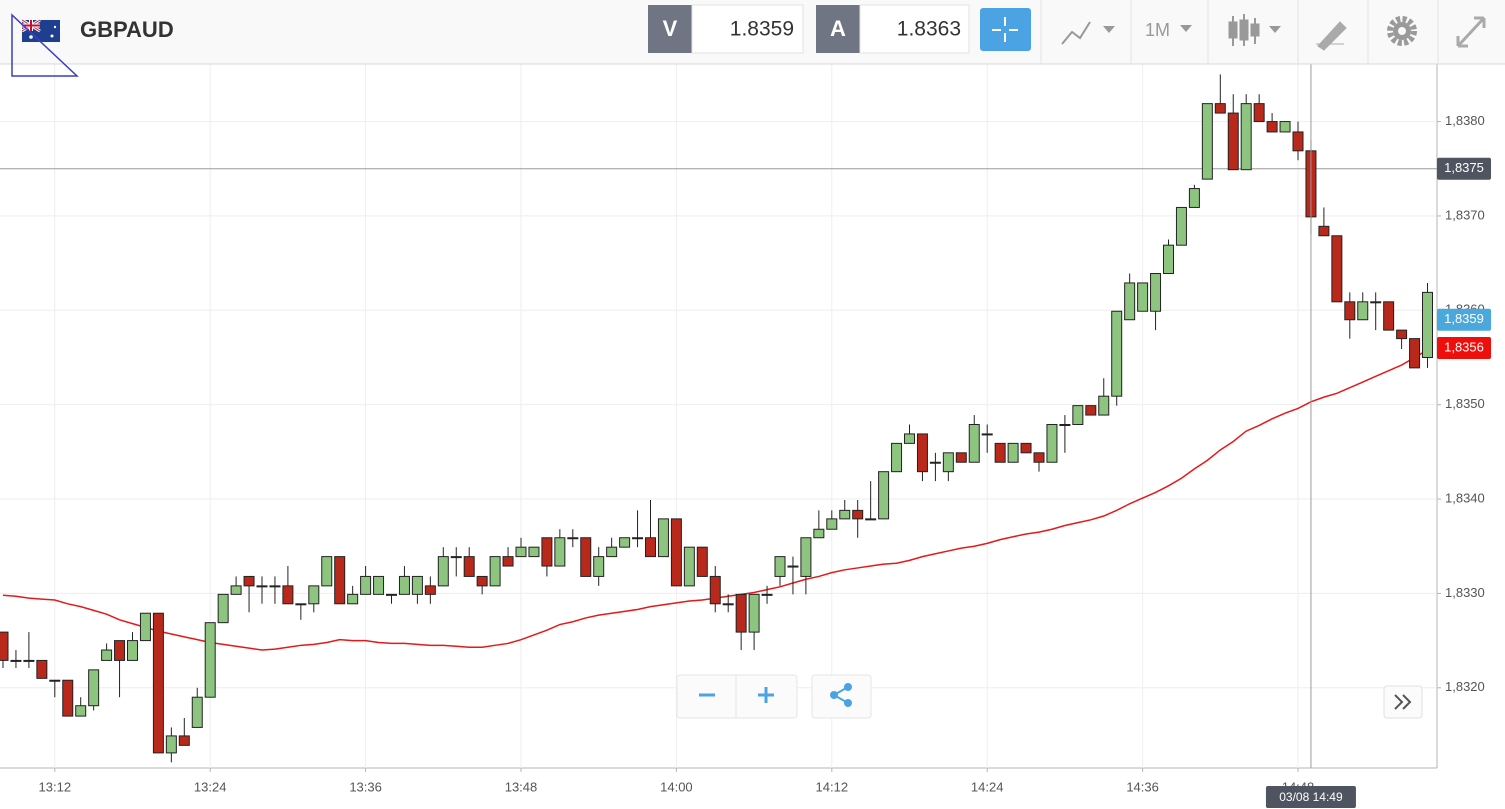  Describe the element at coordinates (1464, 168) in the screenshot. I see `crosshair-y-label-box` at that location.